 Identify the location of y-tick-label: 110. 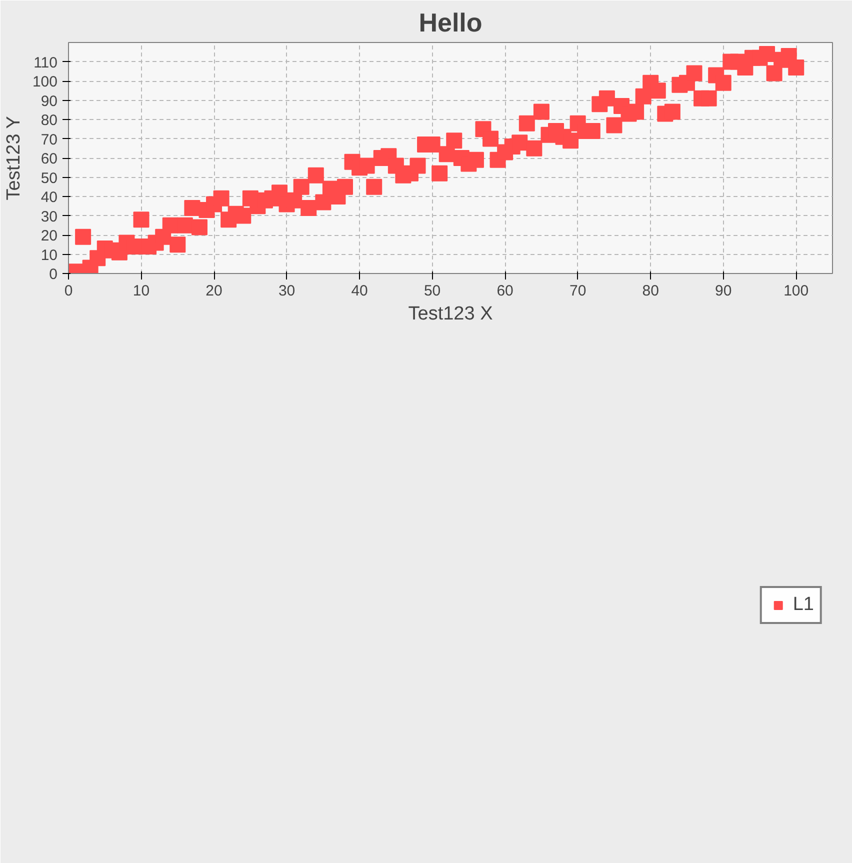
(46, 63).